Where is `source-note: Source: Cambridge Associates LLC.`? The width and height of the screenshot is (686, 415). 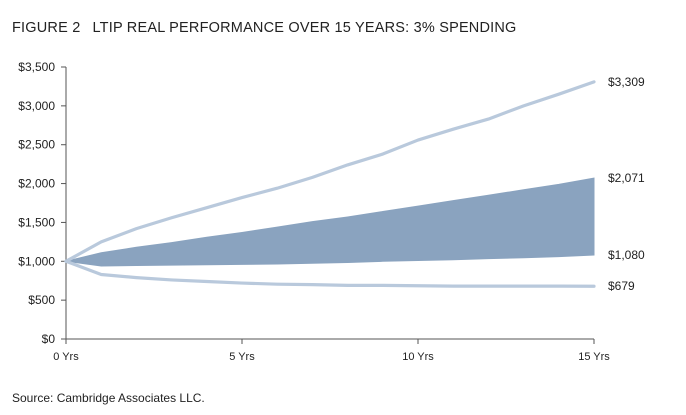 source-note: Source: Cambridge Associates LLC. is located at coordinates (108, 398).